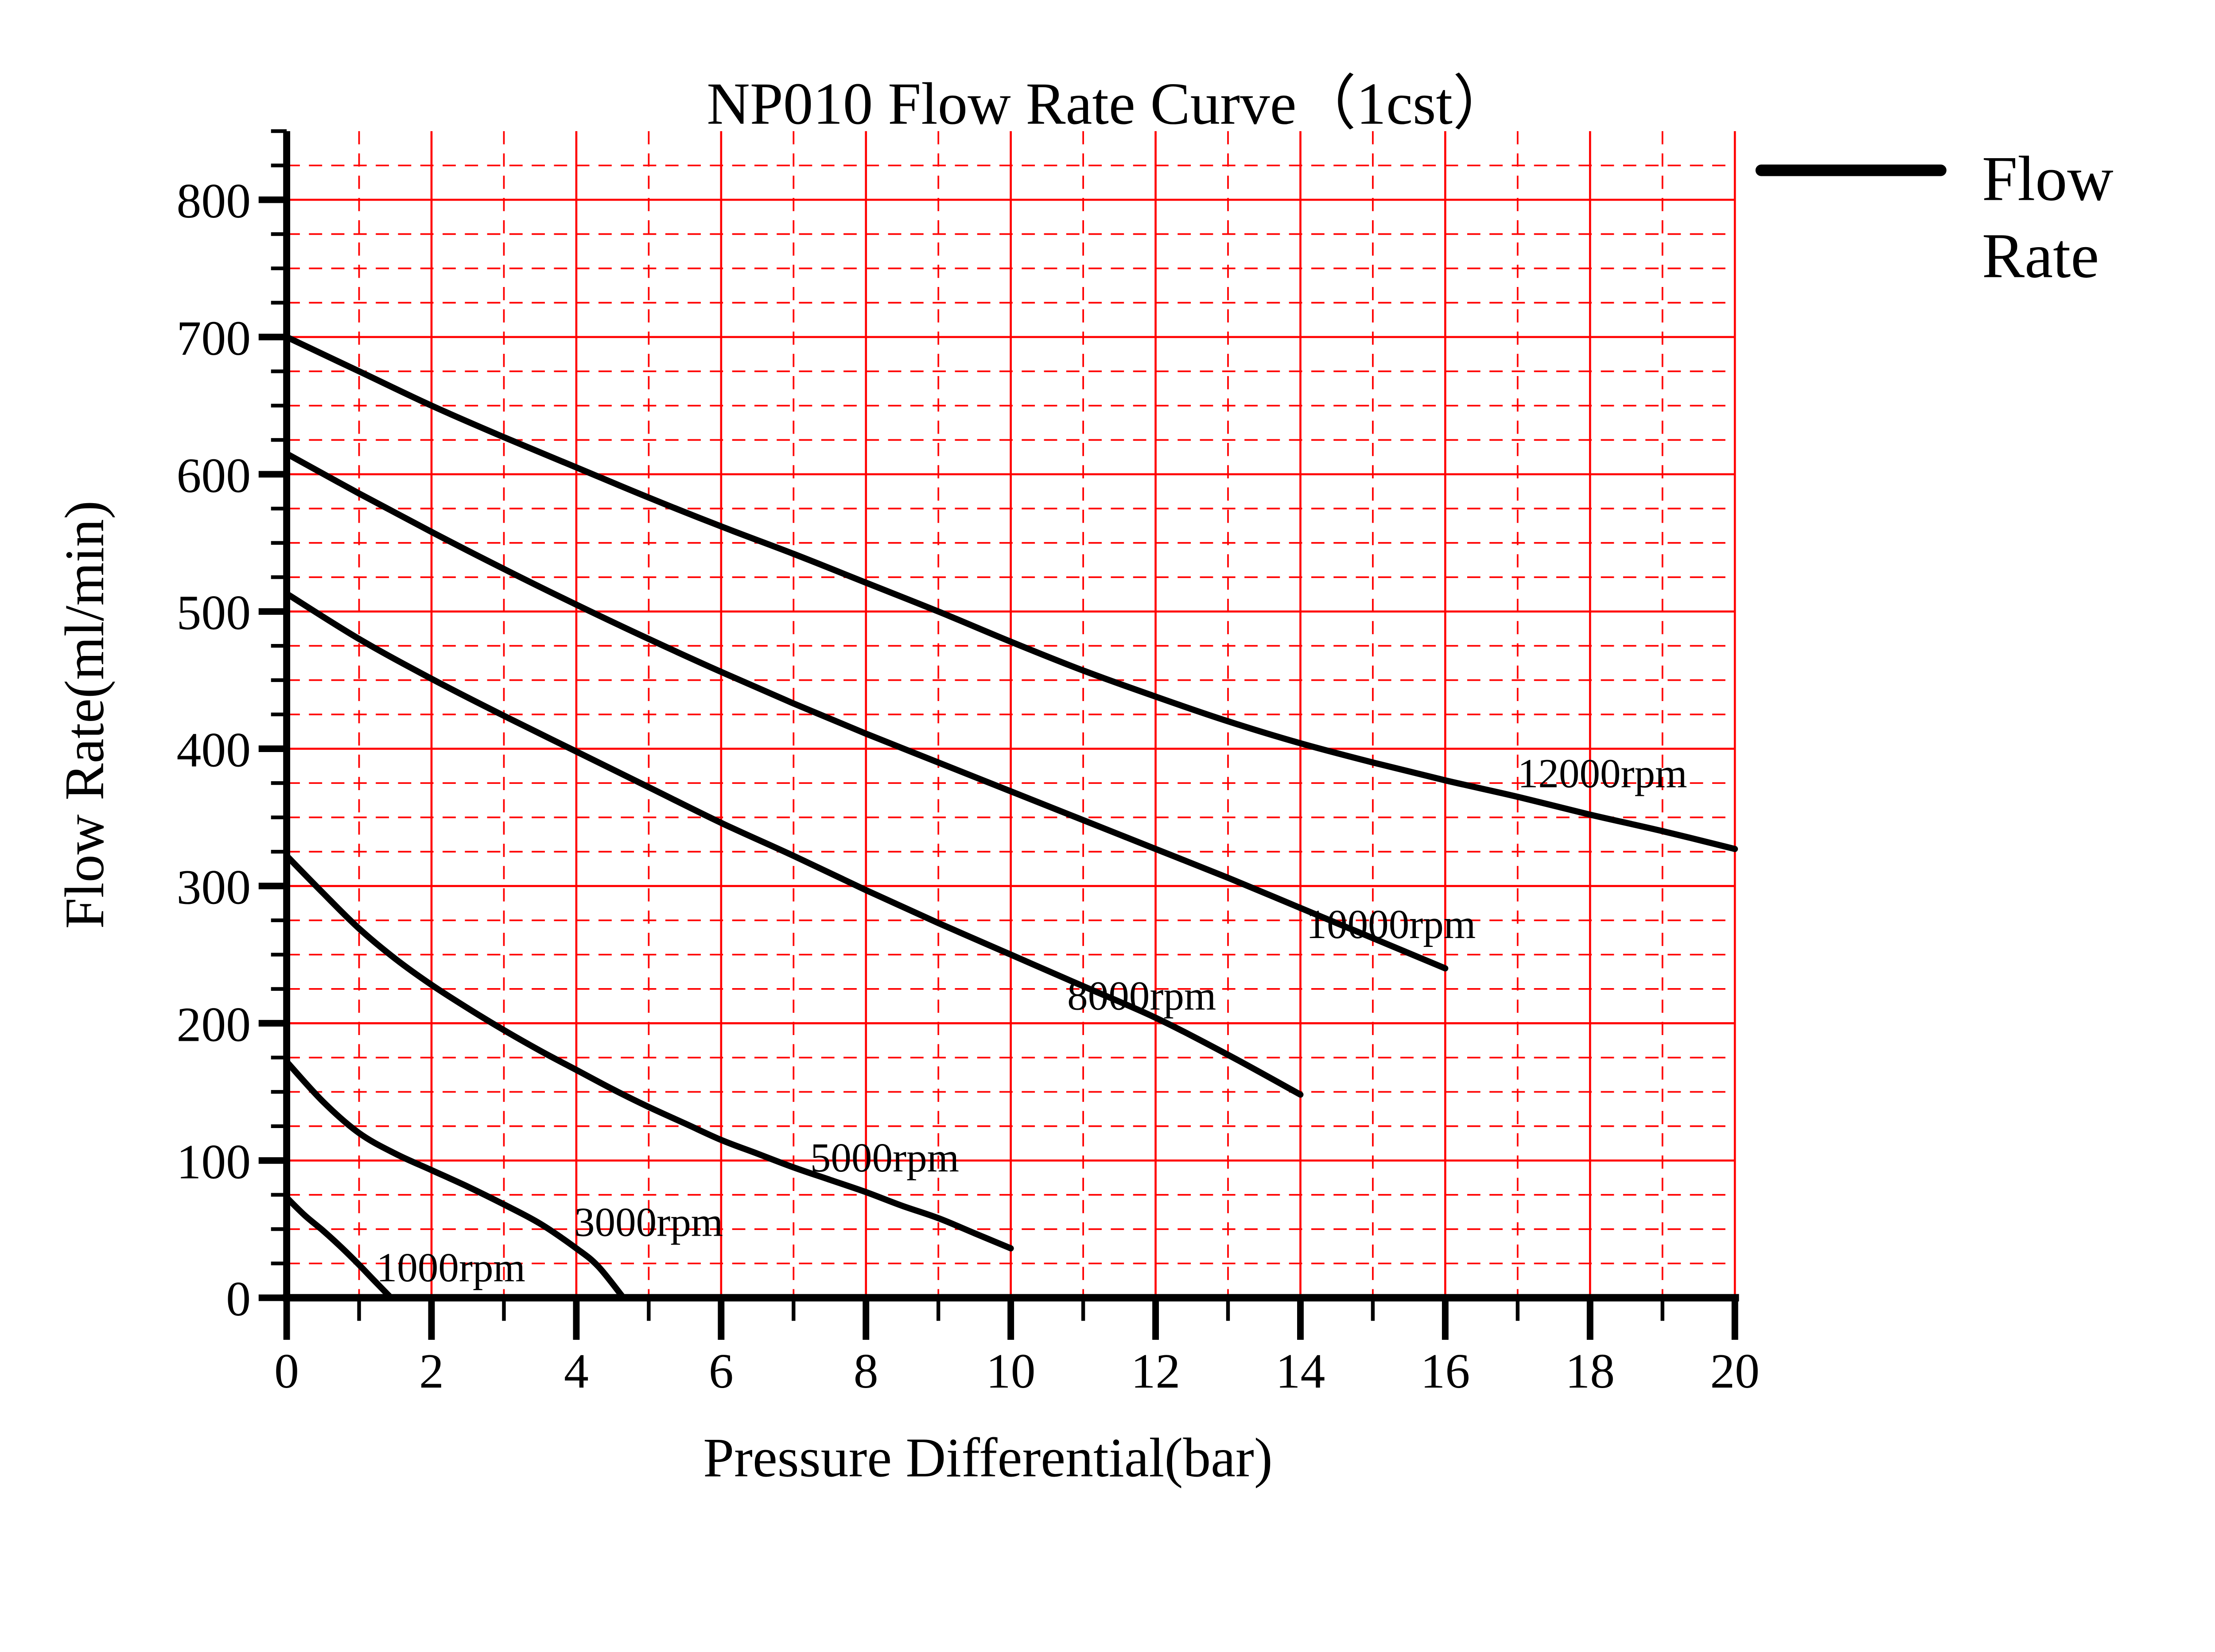  Describe the element at coordinates (2048, 178) in the screenshot. I see `legend-label-line1: Flow` at that location.